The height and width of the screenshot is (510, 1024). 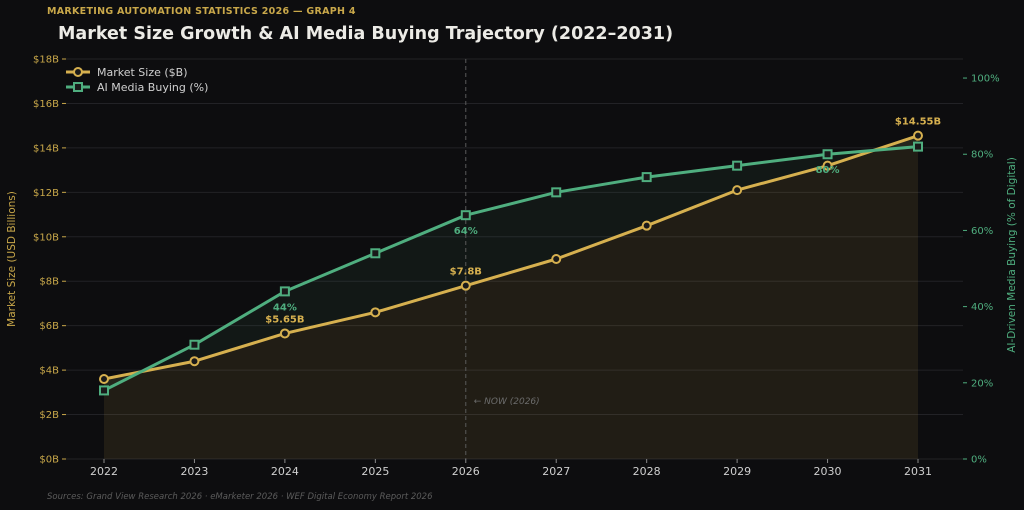 What do you see at coordinates (49, 460) in the screenshot?
I see `left-tick-label: $0B` at bounding box center [49, 460].